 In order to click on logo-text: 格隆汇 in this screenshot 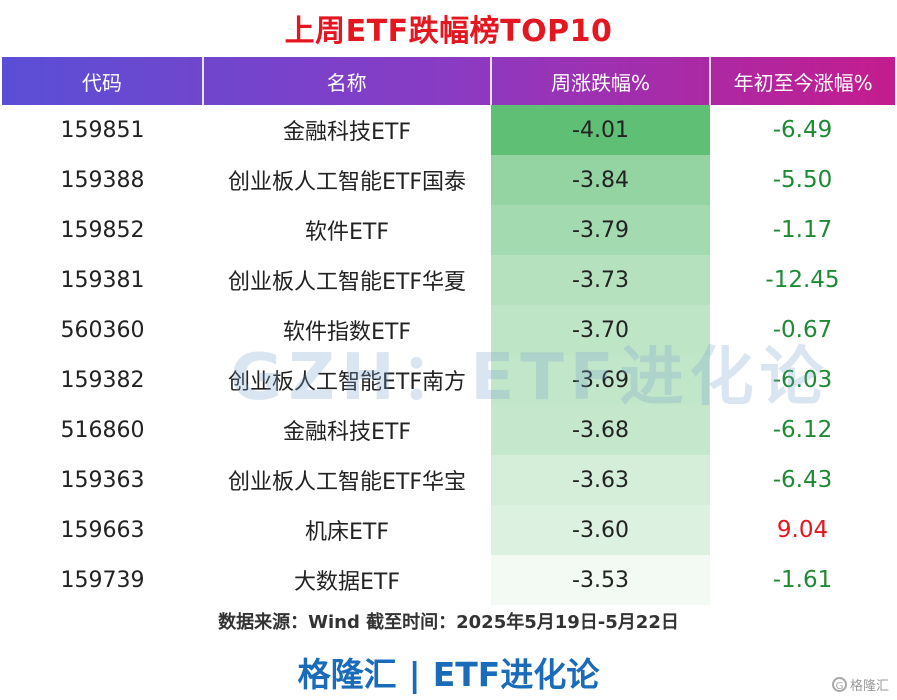, I will do `click(869, 686)`.